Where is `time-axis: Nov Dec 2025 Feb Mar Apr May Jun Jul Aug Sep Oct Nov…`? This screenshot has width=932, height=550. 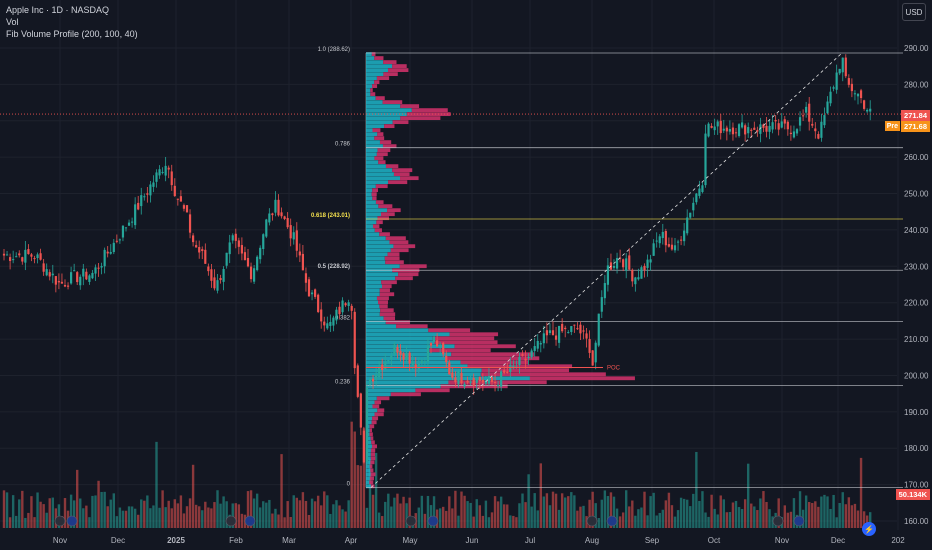
time-axis: Nov Dec 2025 Feb Mar Apr May Jun Jul Aug Sep Oct Nov… is located at coordinates (479, 540).